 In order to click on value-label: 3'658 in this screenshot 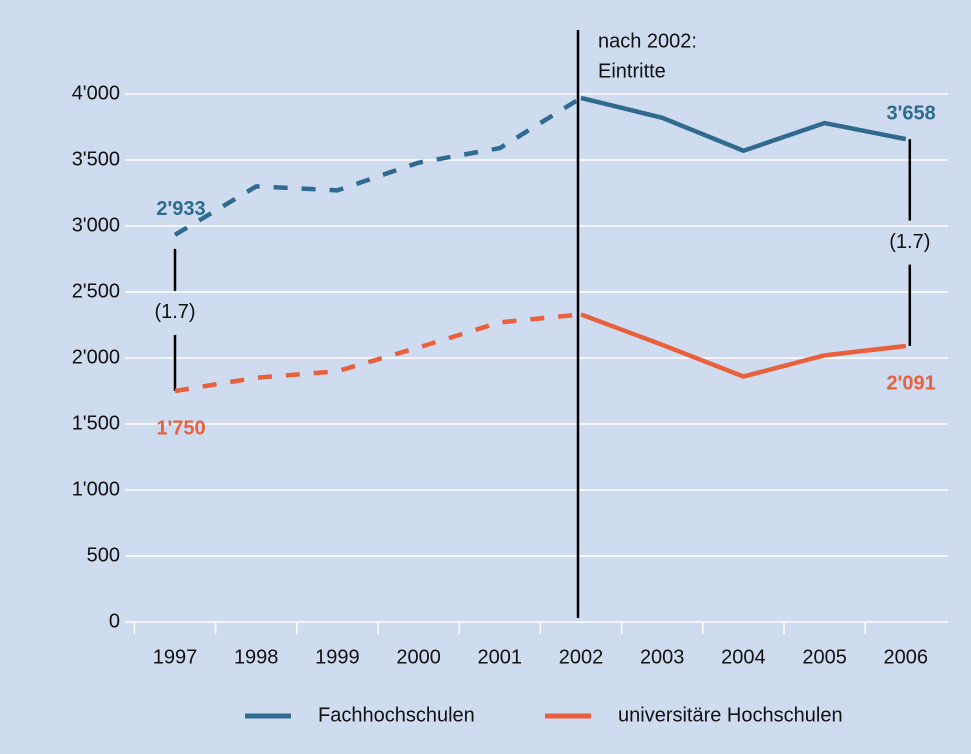, I will do `click(911, 113)`.